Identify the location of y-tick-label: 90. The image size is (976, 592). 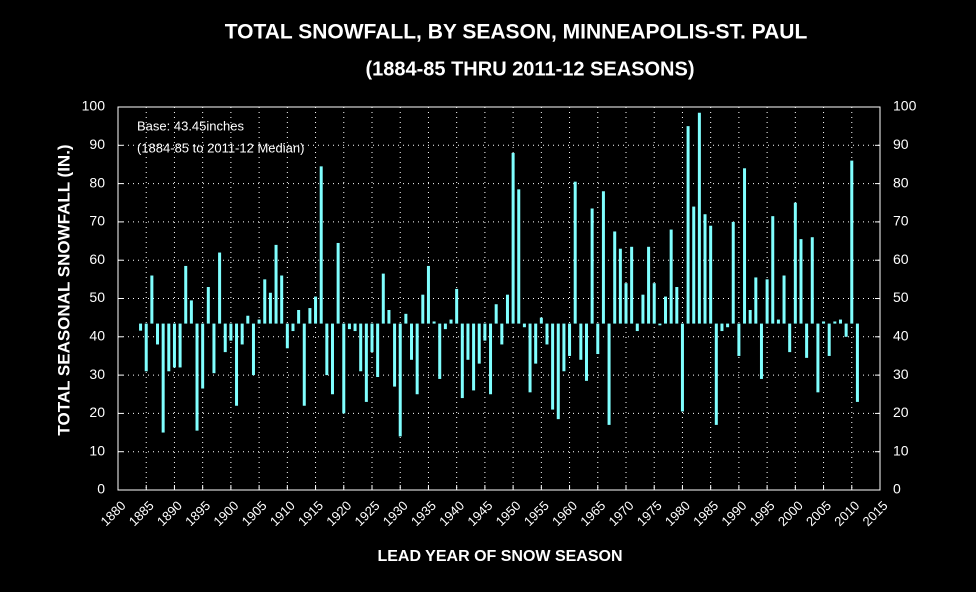
(97, 144).